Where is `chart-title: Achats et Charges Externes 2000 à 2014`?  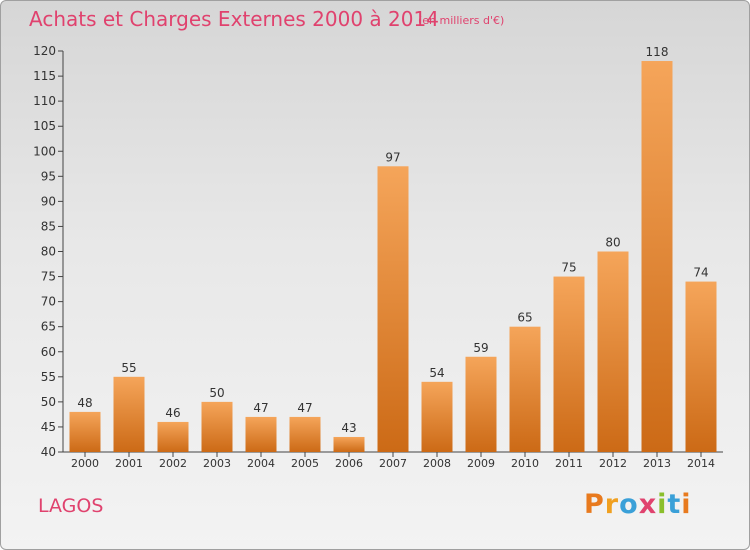 chart-title: Achats et Charges Externes 2000 à 2014 is located at coordinates (234, 19).